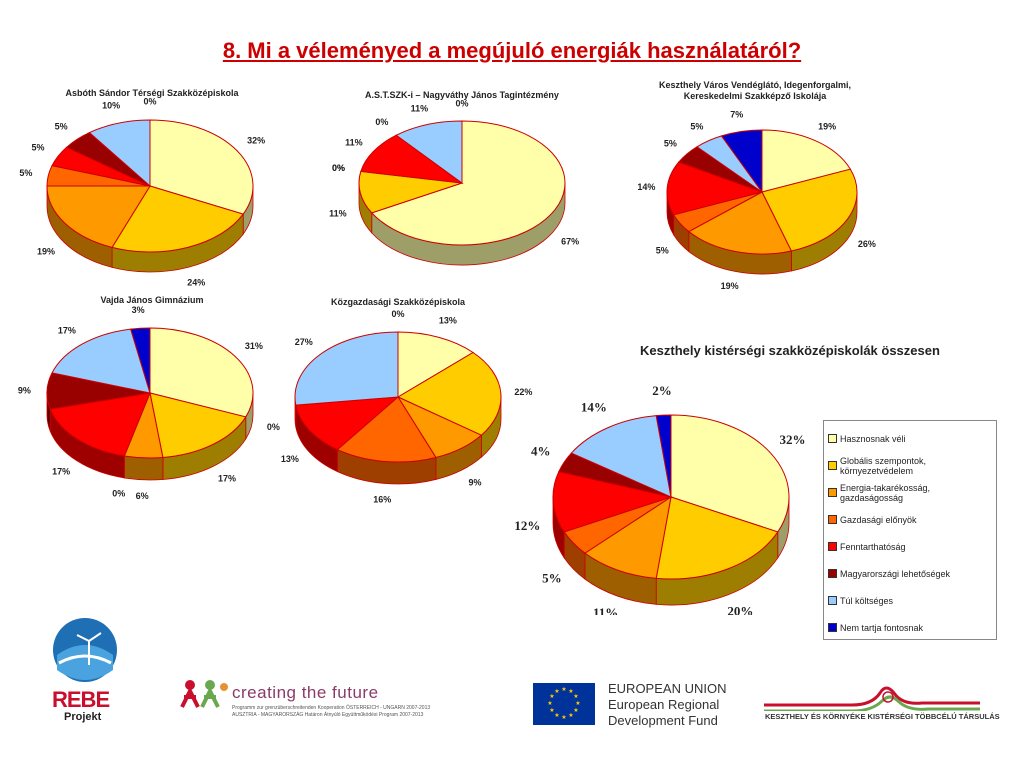 This screenshot has width=1024, height=768. What do you see at coordinates (523, 392) in the screenshot?
I see `pie-data-label: 22%` at bounding box center [523, 392].